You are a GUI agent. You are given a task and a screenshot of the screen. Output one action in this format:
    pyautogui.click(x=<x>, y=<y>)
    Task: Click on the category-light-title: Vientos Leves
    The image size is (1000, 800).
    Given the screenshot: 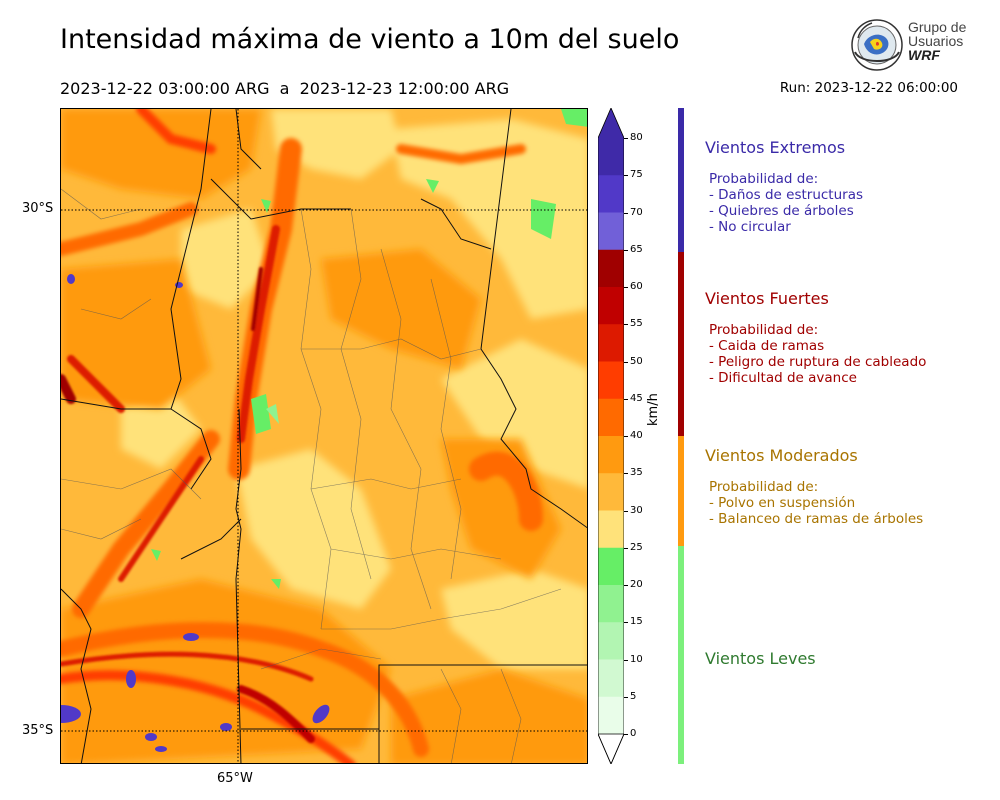 What is the action you would take?
    pyautogui.click(x=760, y=658)
    